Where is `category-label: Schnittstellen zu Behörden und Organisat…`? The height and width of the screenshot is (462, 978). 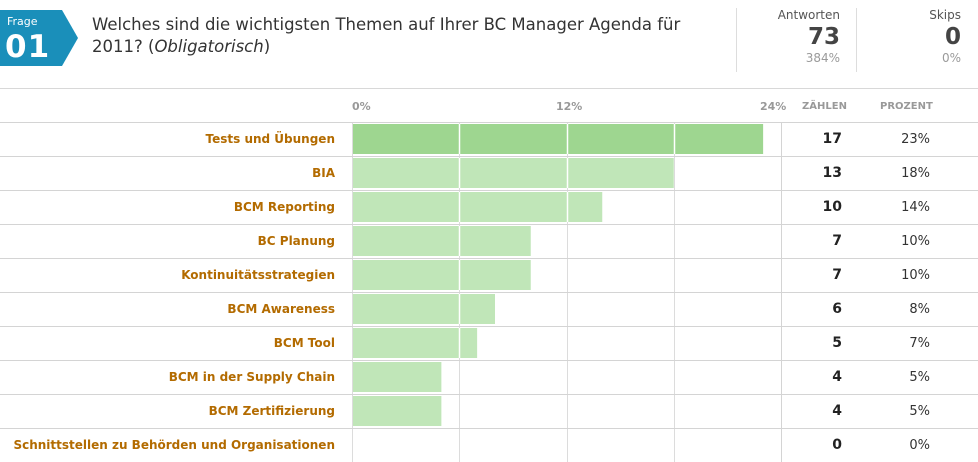 category-label: Schnittstellen zu Behörden und Organisat… is located at coordinates (174, 445).